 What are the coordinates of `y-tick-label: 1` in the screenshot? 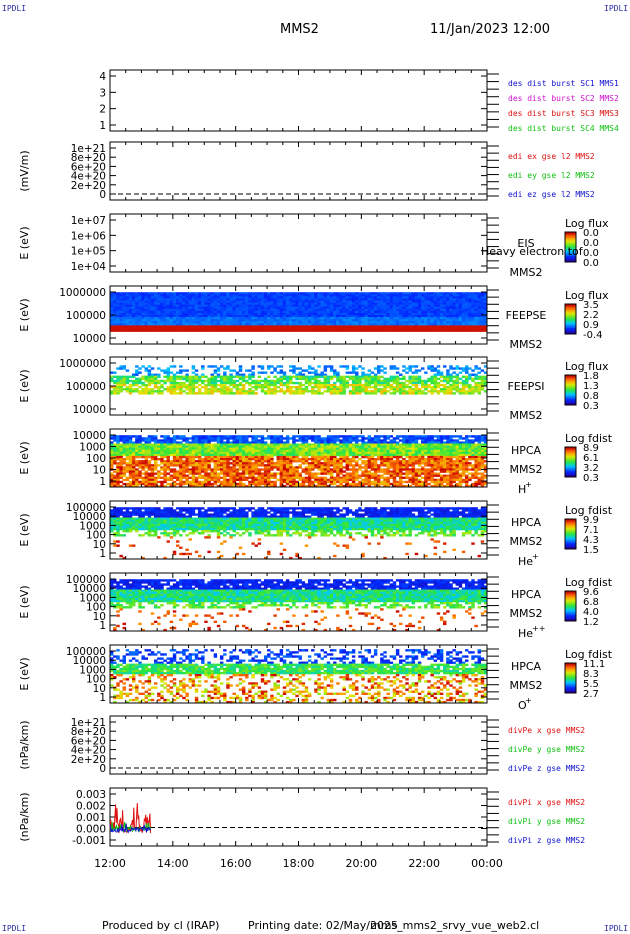 It's located at (102, 126).